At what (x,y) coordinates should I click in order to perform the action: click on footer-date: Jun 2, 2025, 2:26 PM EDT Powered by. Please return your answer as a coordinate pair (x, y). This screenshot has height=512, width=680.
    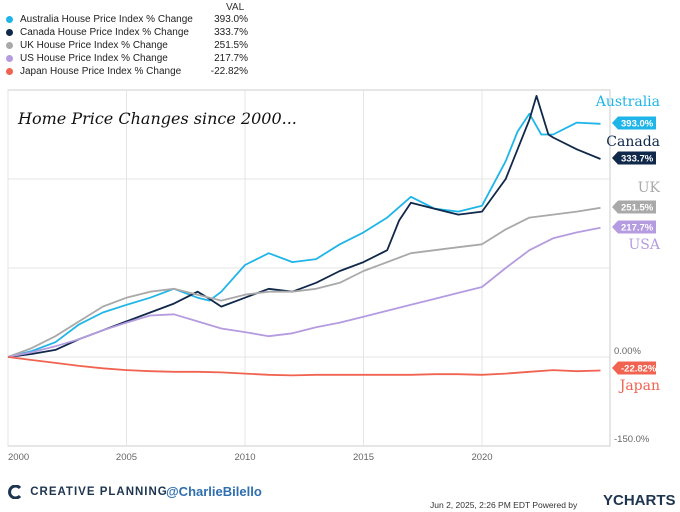
    Looking at the image, I should click on (504, 505).